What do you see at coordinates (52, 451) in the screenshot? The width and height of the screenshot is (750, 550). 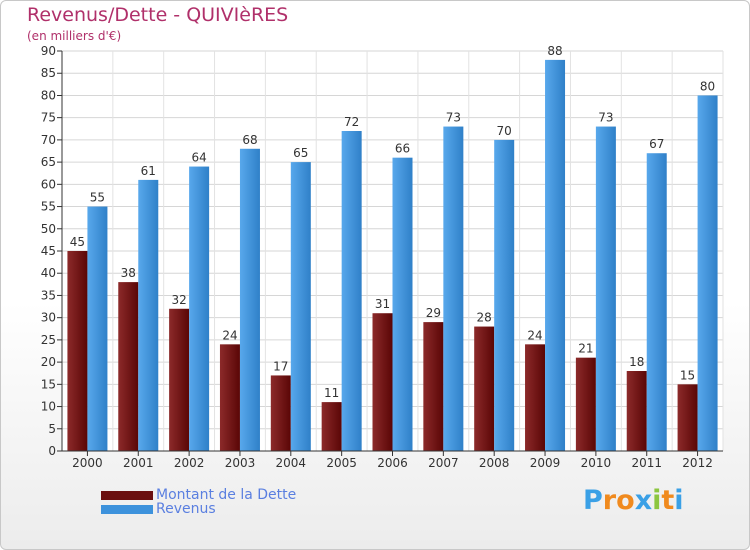 I see `y-tick-label: 0` at bounding box center [52, 451].